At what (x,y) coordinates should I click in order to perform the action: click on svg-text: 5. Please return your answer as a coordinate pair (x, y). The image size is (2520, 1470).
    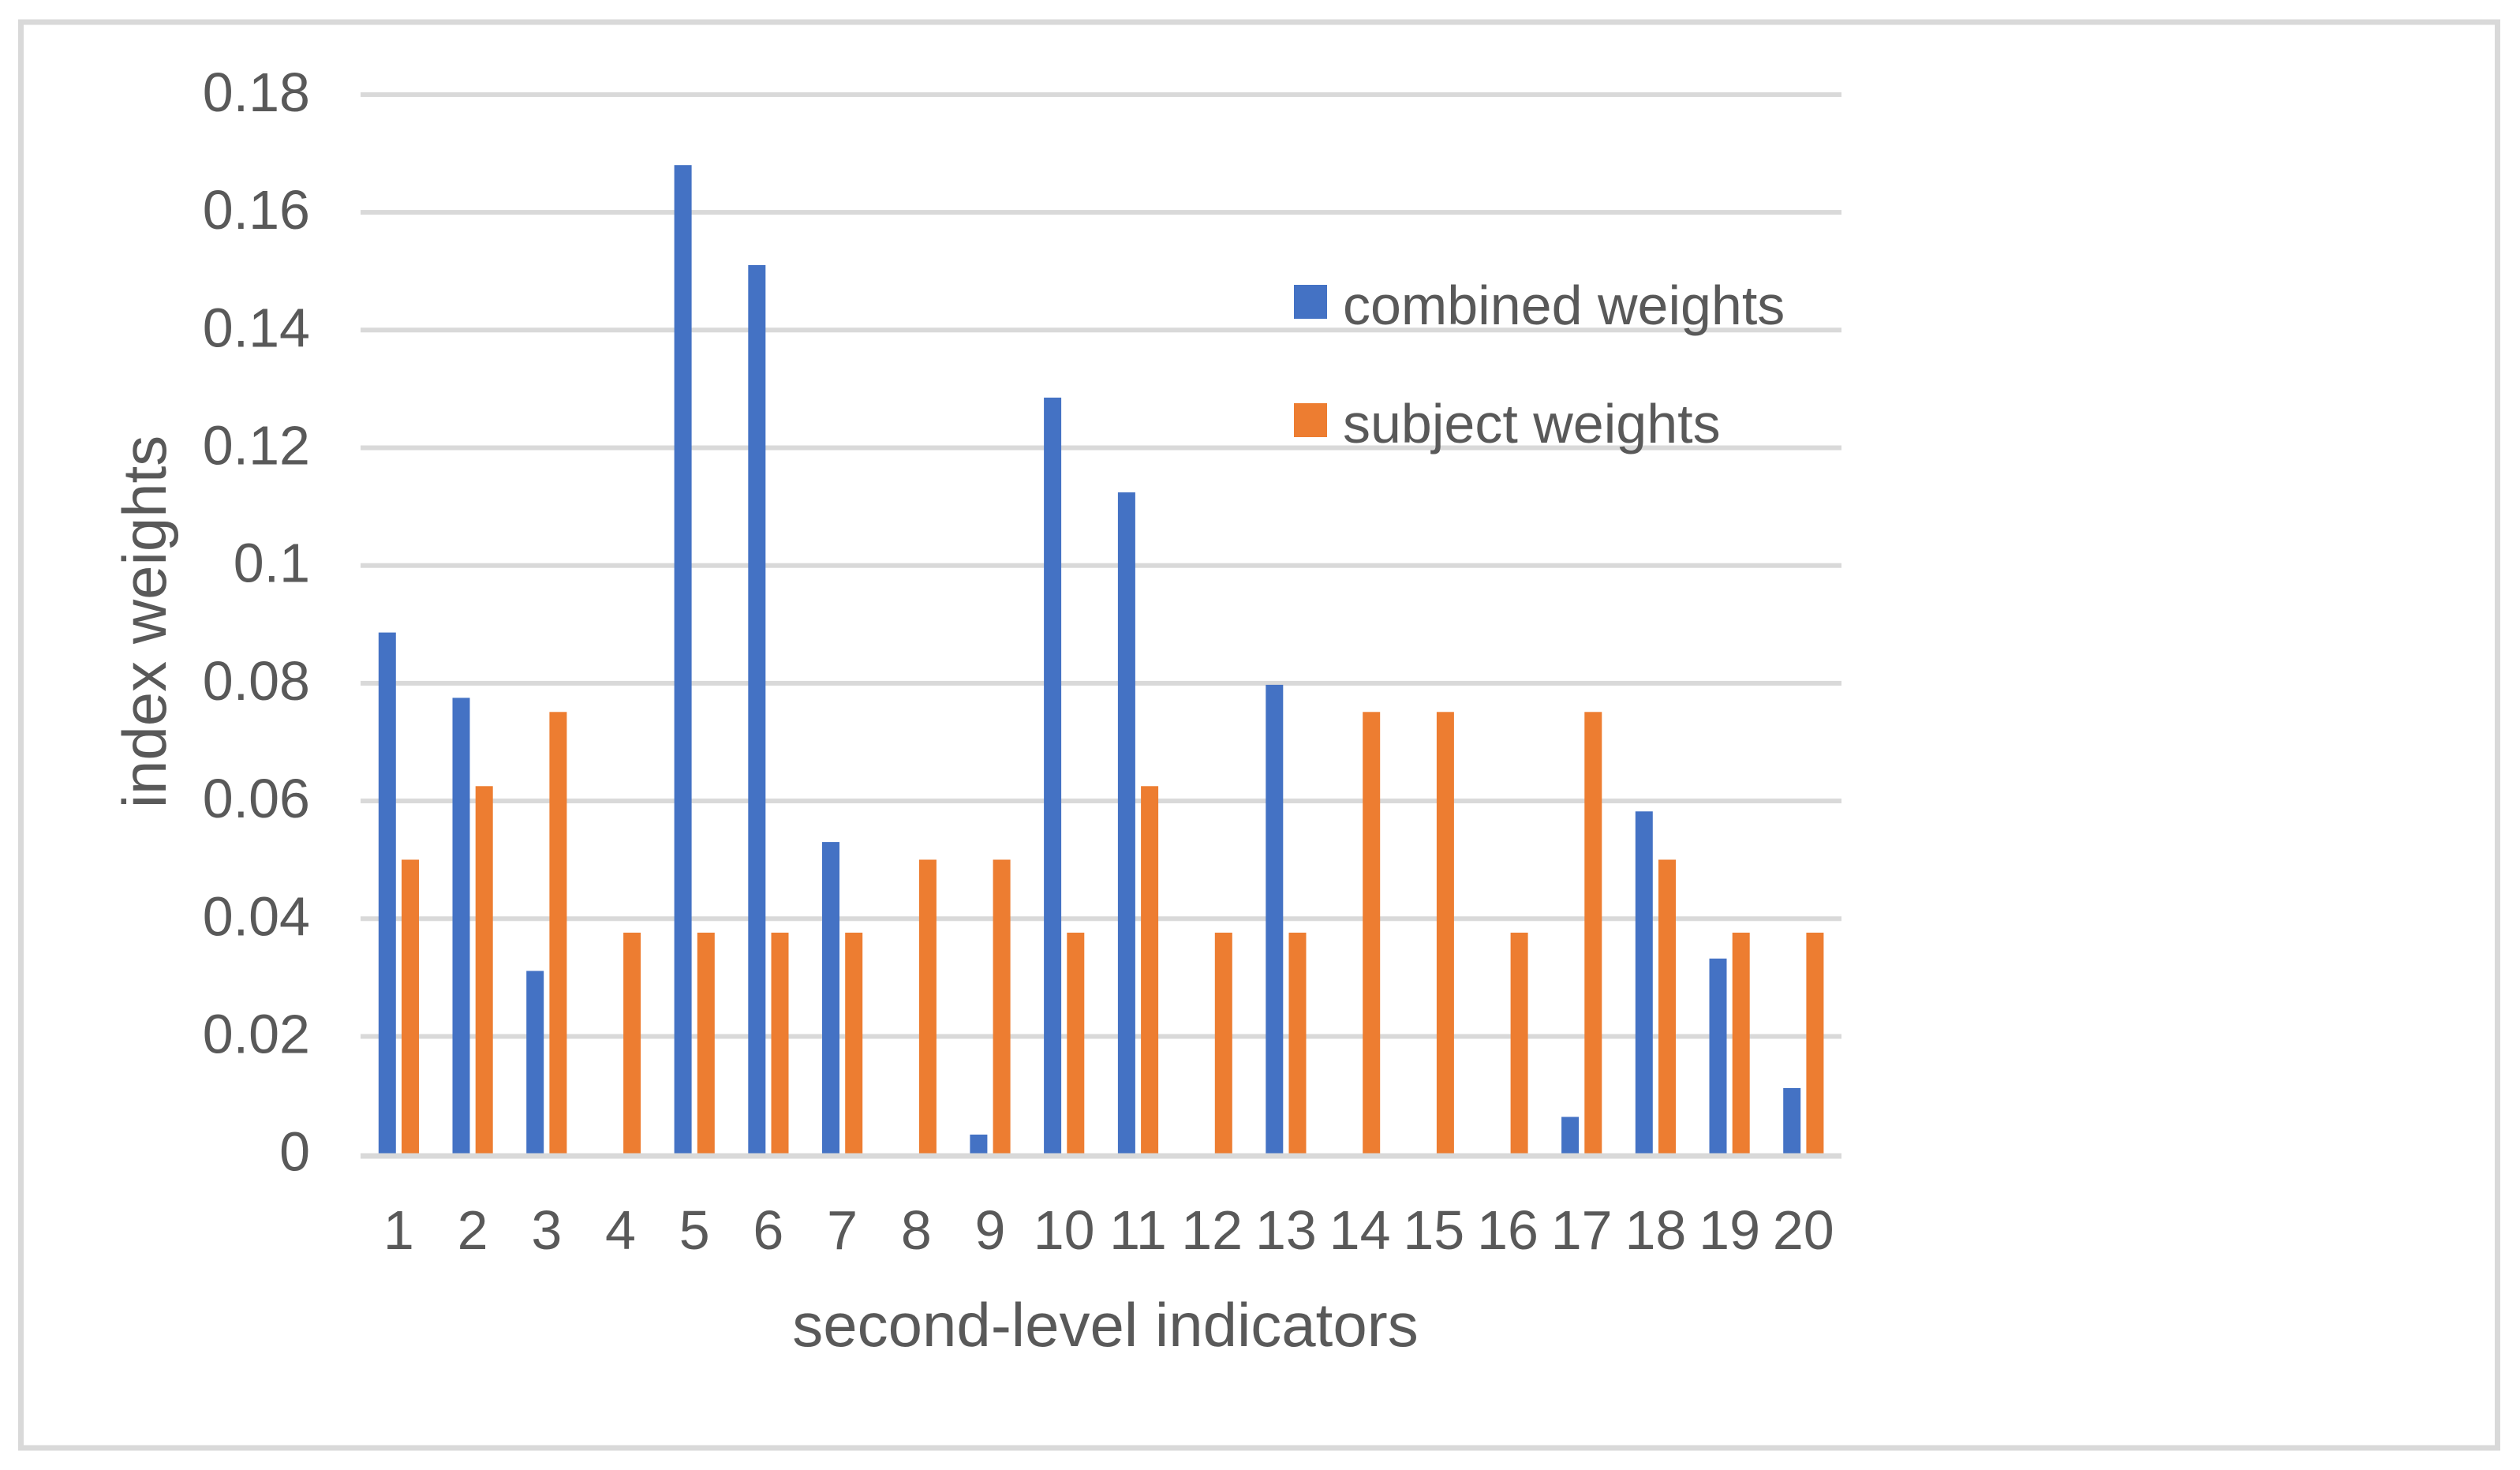
    Looking at the image, I should click on (694, 1230).